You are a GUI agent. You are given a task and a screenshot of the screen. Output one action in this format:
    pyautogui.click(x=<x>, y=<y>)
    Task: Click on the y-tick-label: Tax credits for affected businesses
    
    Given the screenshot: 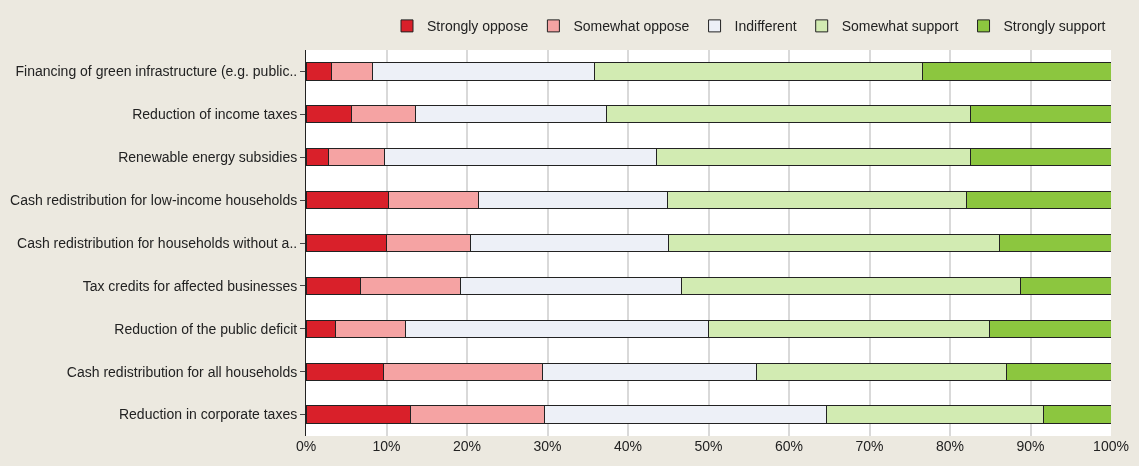 What is the action you would take?
    pyautogui.click(x=190, y=285)
    